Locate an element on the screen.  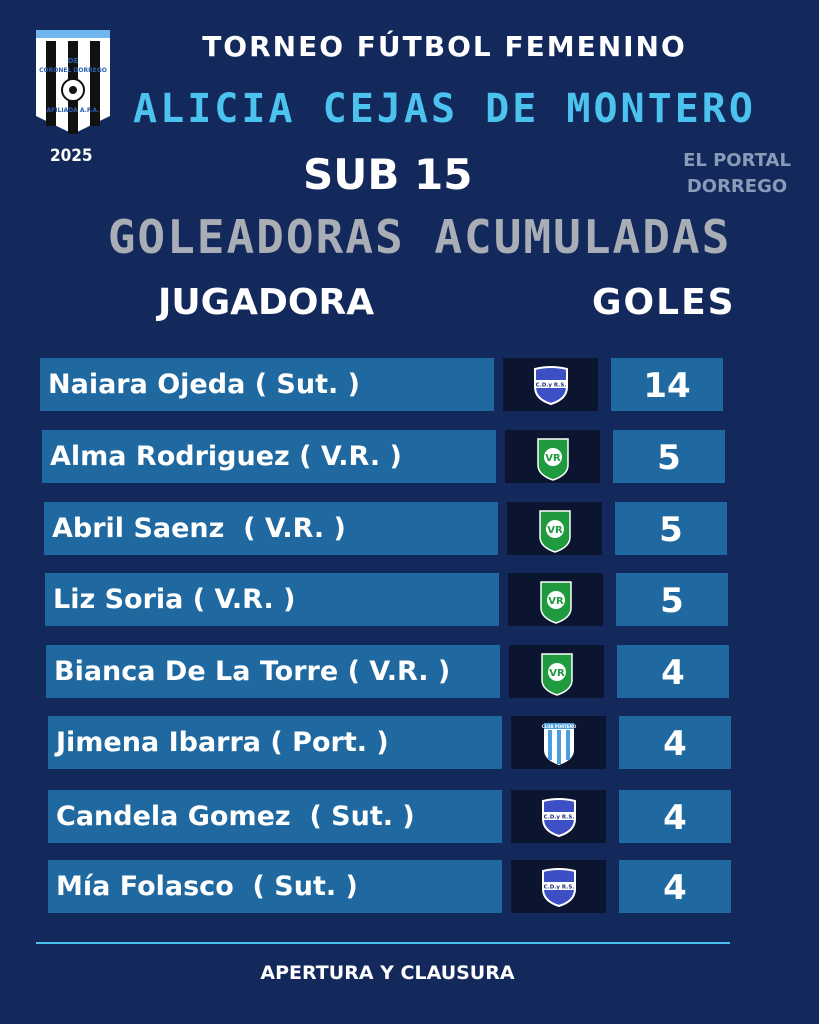
player-name: Abril Saenz ( V.R. ) is located at coordinates (271, 528).